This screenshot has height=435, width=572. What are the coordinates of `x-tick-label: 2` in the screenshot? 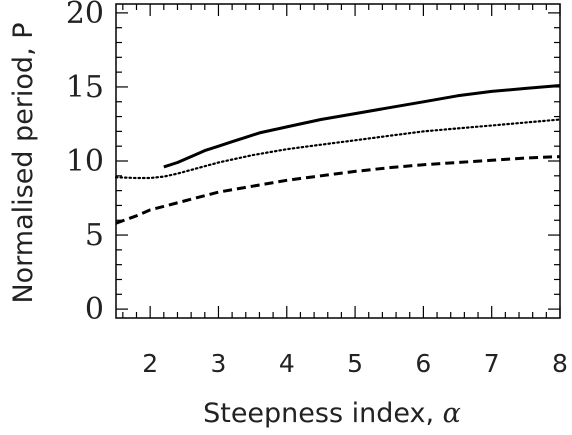 It's located at (150, 363).